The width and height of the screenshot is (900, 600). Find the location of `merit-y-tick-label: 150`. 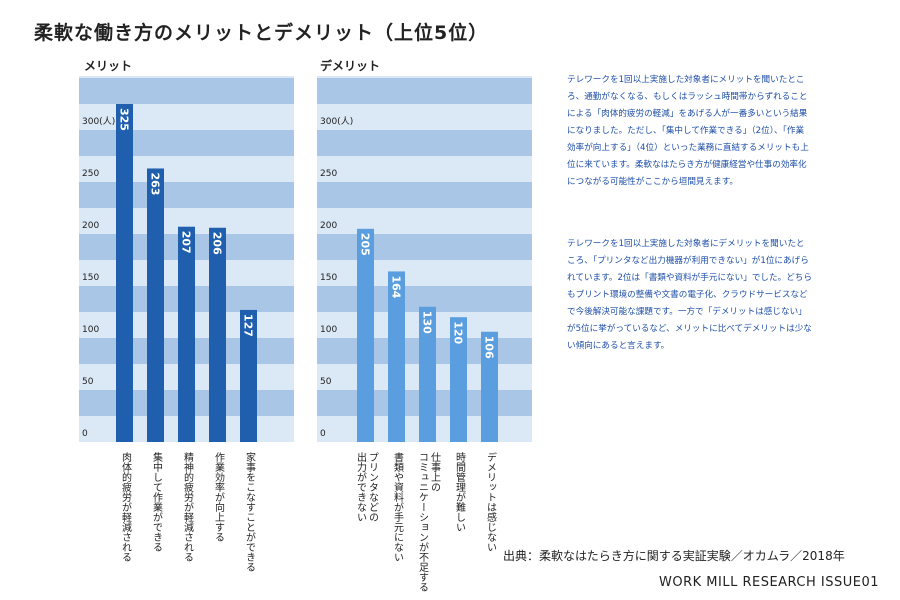

merit-y-tick-label: 150 is located at coordinates (90, 278).